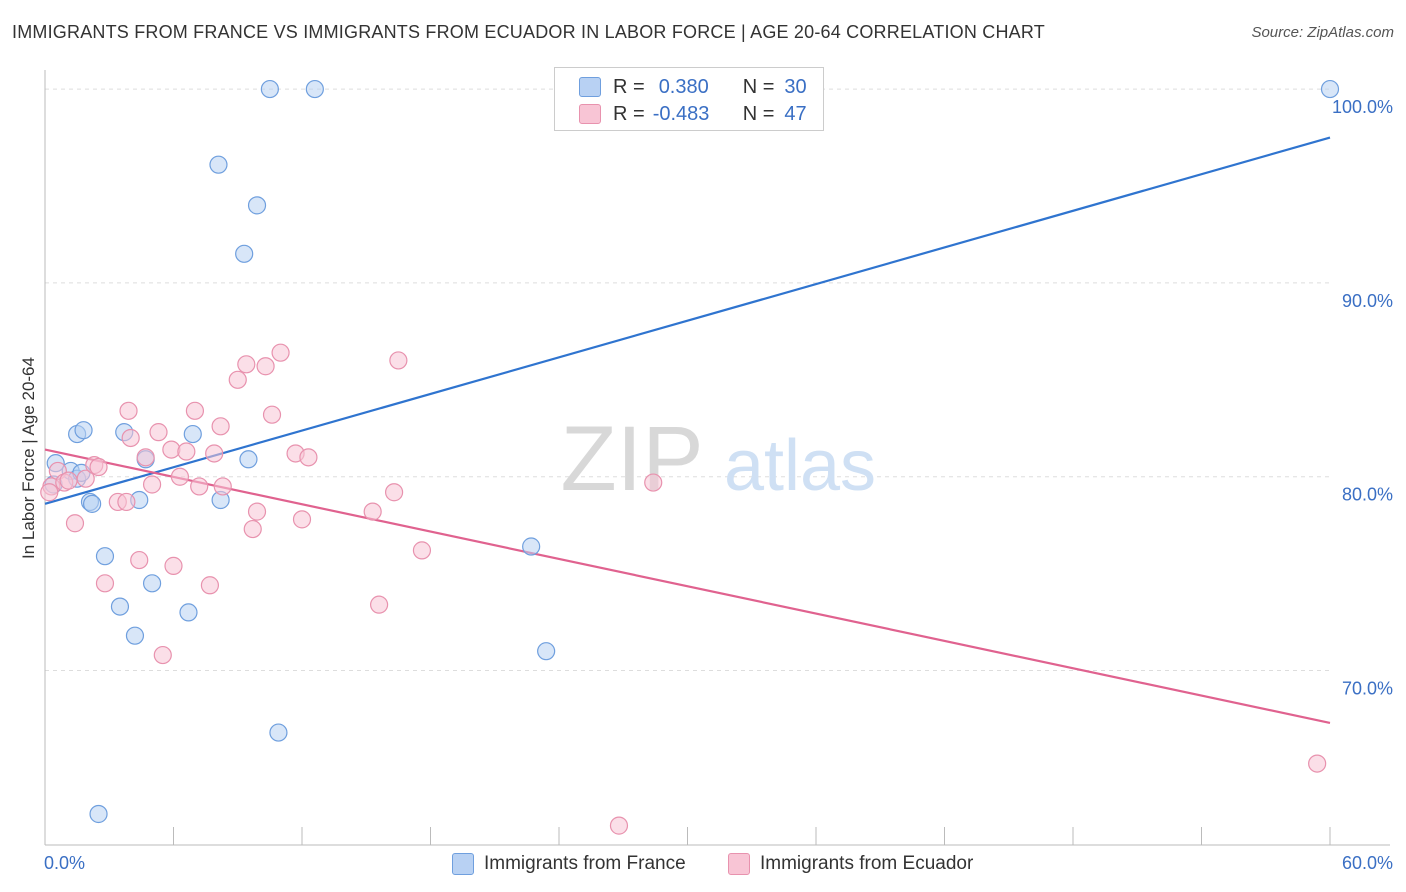 Image resolution: width=1406 pixels, height=892 pixels. What do you see at coordinates (585, 863) in the screenshot?
I see `france-legend-label: Immigrants from France` at bounding box center [585, 863].